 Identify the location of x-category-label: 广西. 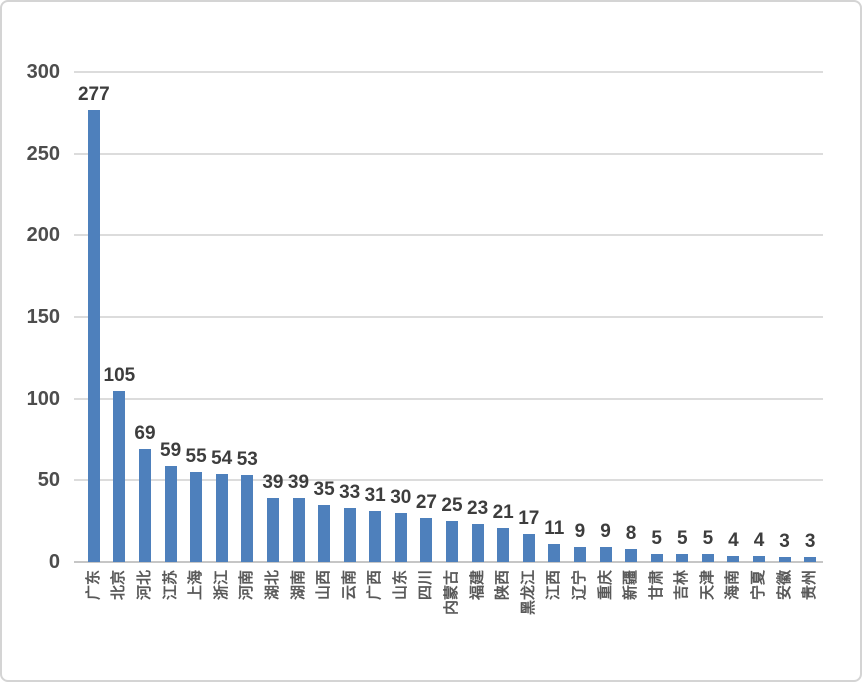
(375, 585).